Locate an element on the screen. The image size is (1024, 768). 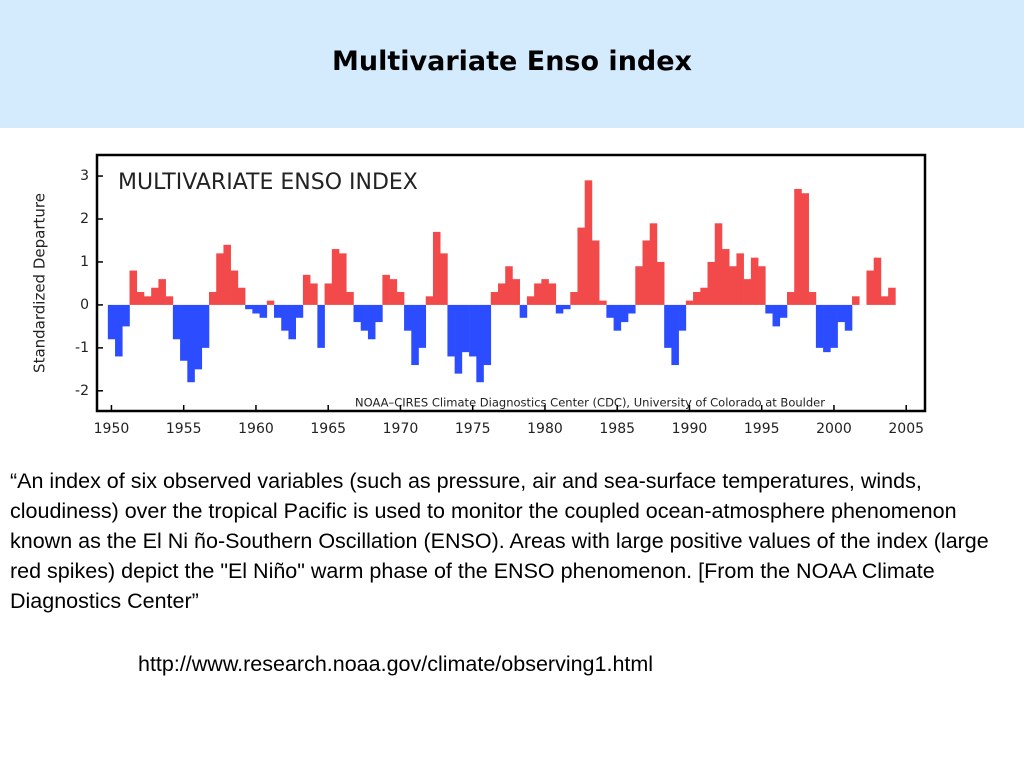
x-tick-label: 1990 is located at coordinates (690, 429).